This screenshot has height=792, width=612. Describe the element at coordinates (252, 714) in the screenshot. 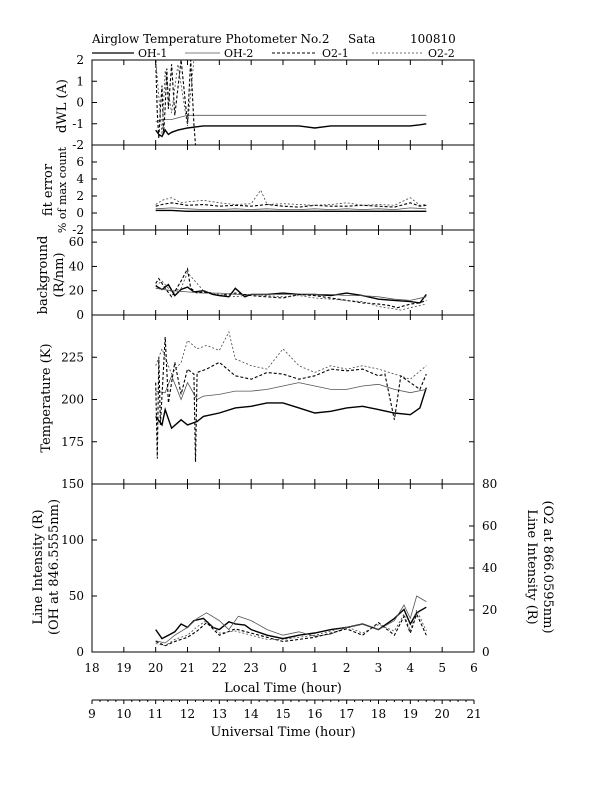

I see `universal-time-tick-label: 14` at that location.